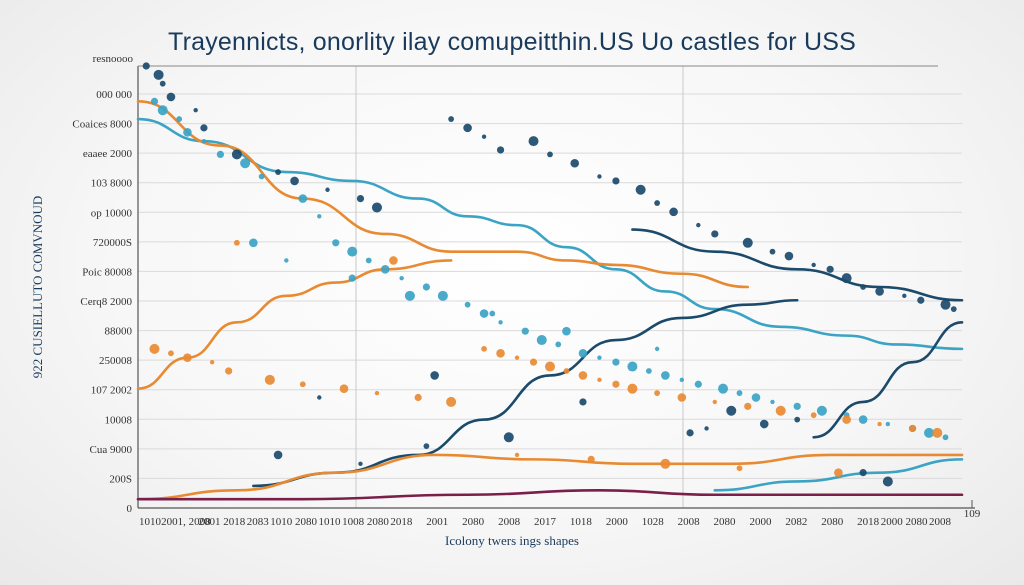 The height and width of the screenshot is (585, 1024). Describe the element at coordinates (111, 450) in the screenshot. I see `y-tick-label: Cua 9000` at that location.